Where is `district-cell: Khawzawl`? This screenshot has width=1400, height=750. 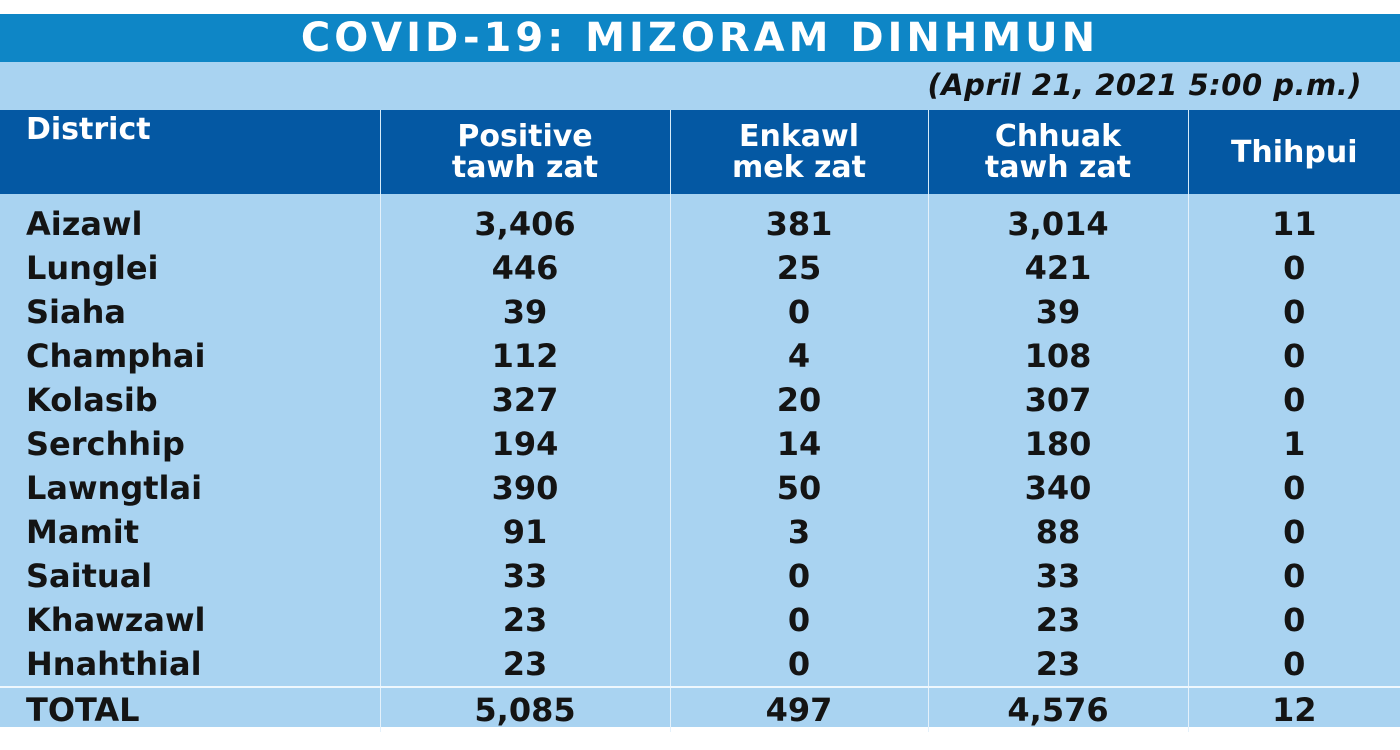 district-cell: Khawzawl is located at coordinates (116, 620).